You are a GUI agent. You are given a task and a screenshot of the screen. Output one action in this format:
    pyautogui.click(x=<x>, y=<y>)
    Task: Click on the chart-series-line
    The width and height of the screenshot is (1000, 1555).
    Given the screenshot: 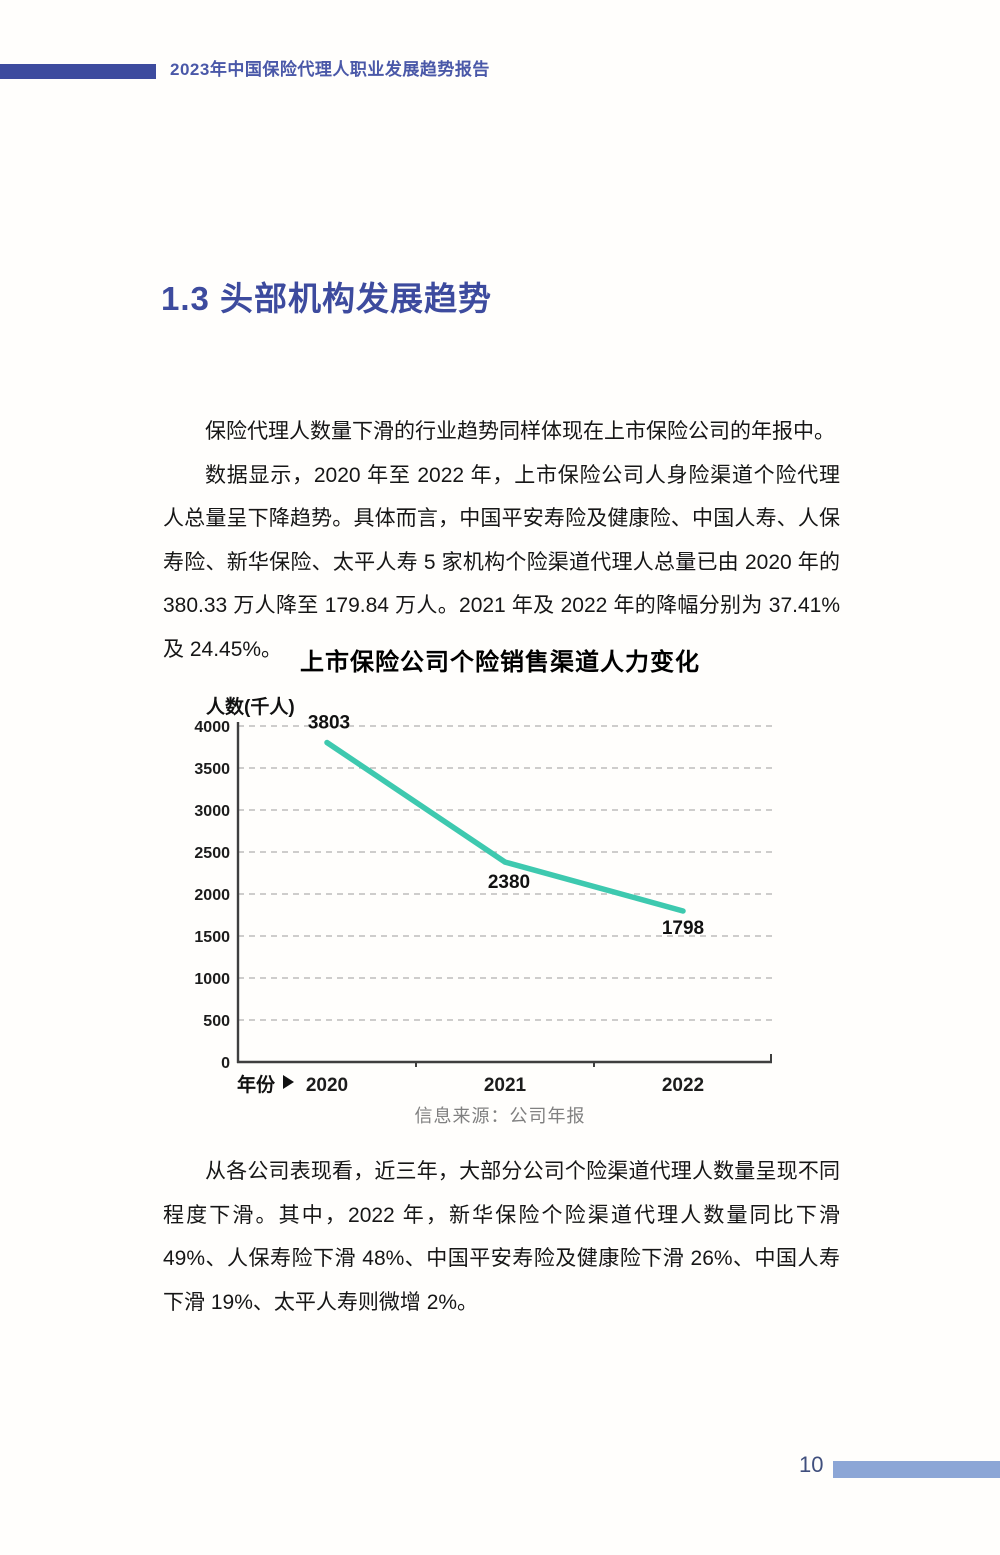 What is the action you would take?
    pyautogui.click(x=505, y=826)
    